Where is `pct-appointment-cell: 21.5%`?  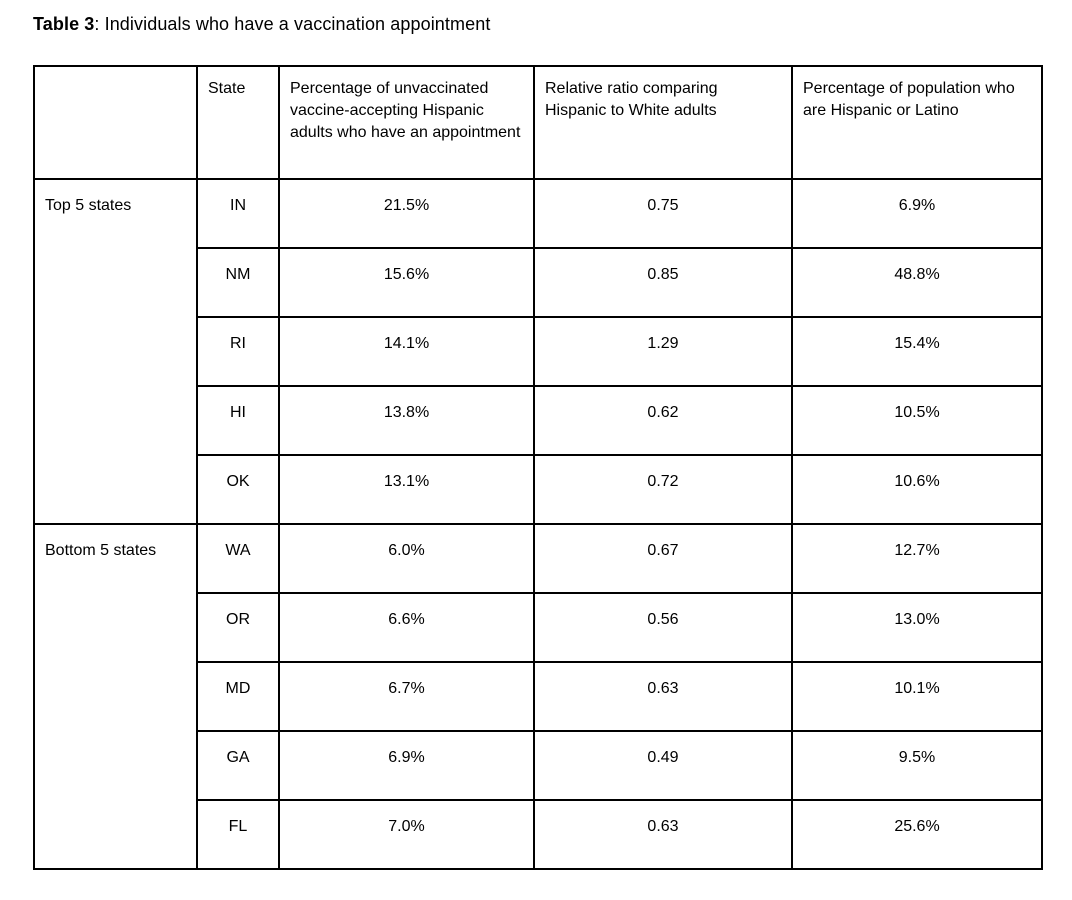
pct-appointment-cell: 21.5% is located at coordinates (406, 213).